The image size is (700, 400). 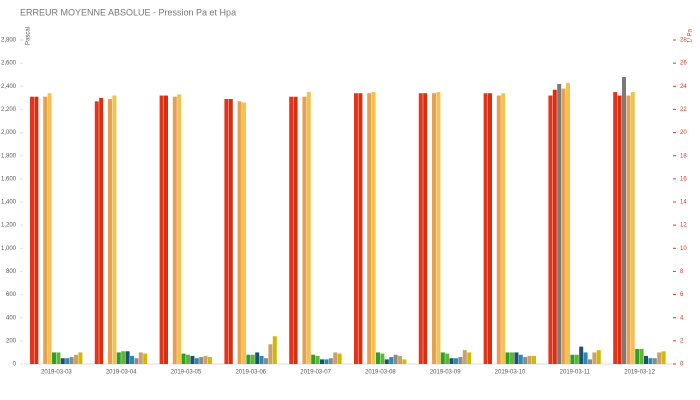 I want to click on y2-tick-label: 6, so click(x=682, y=295).